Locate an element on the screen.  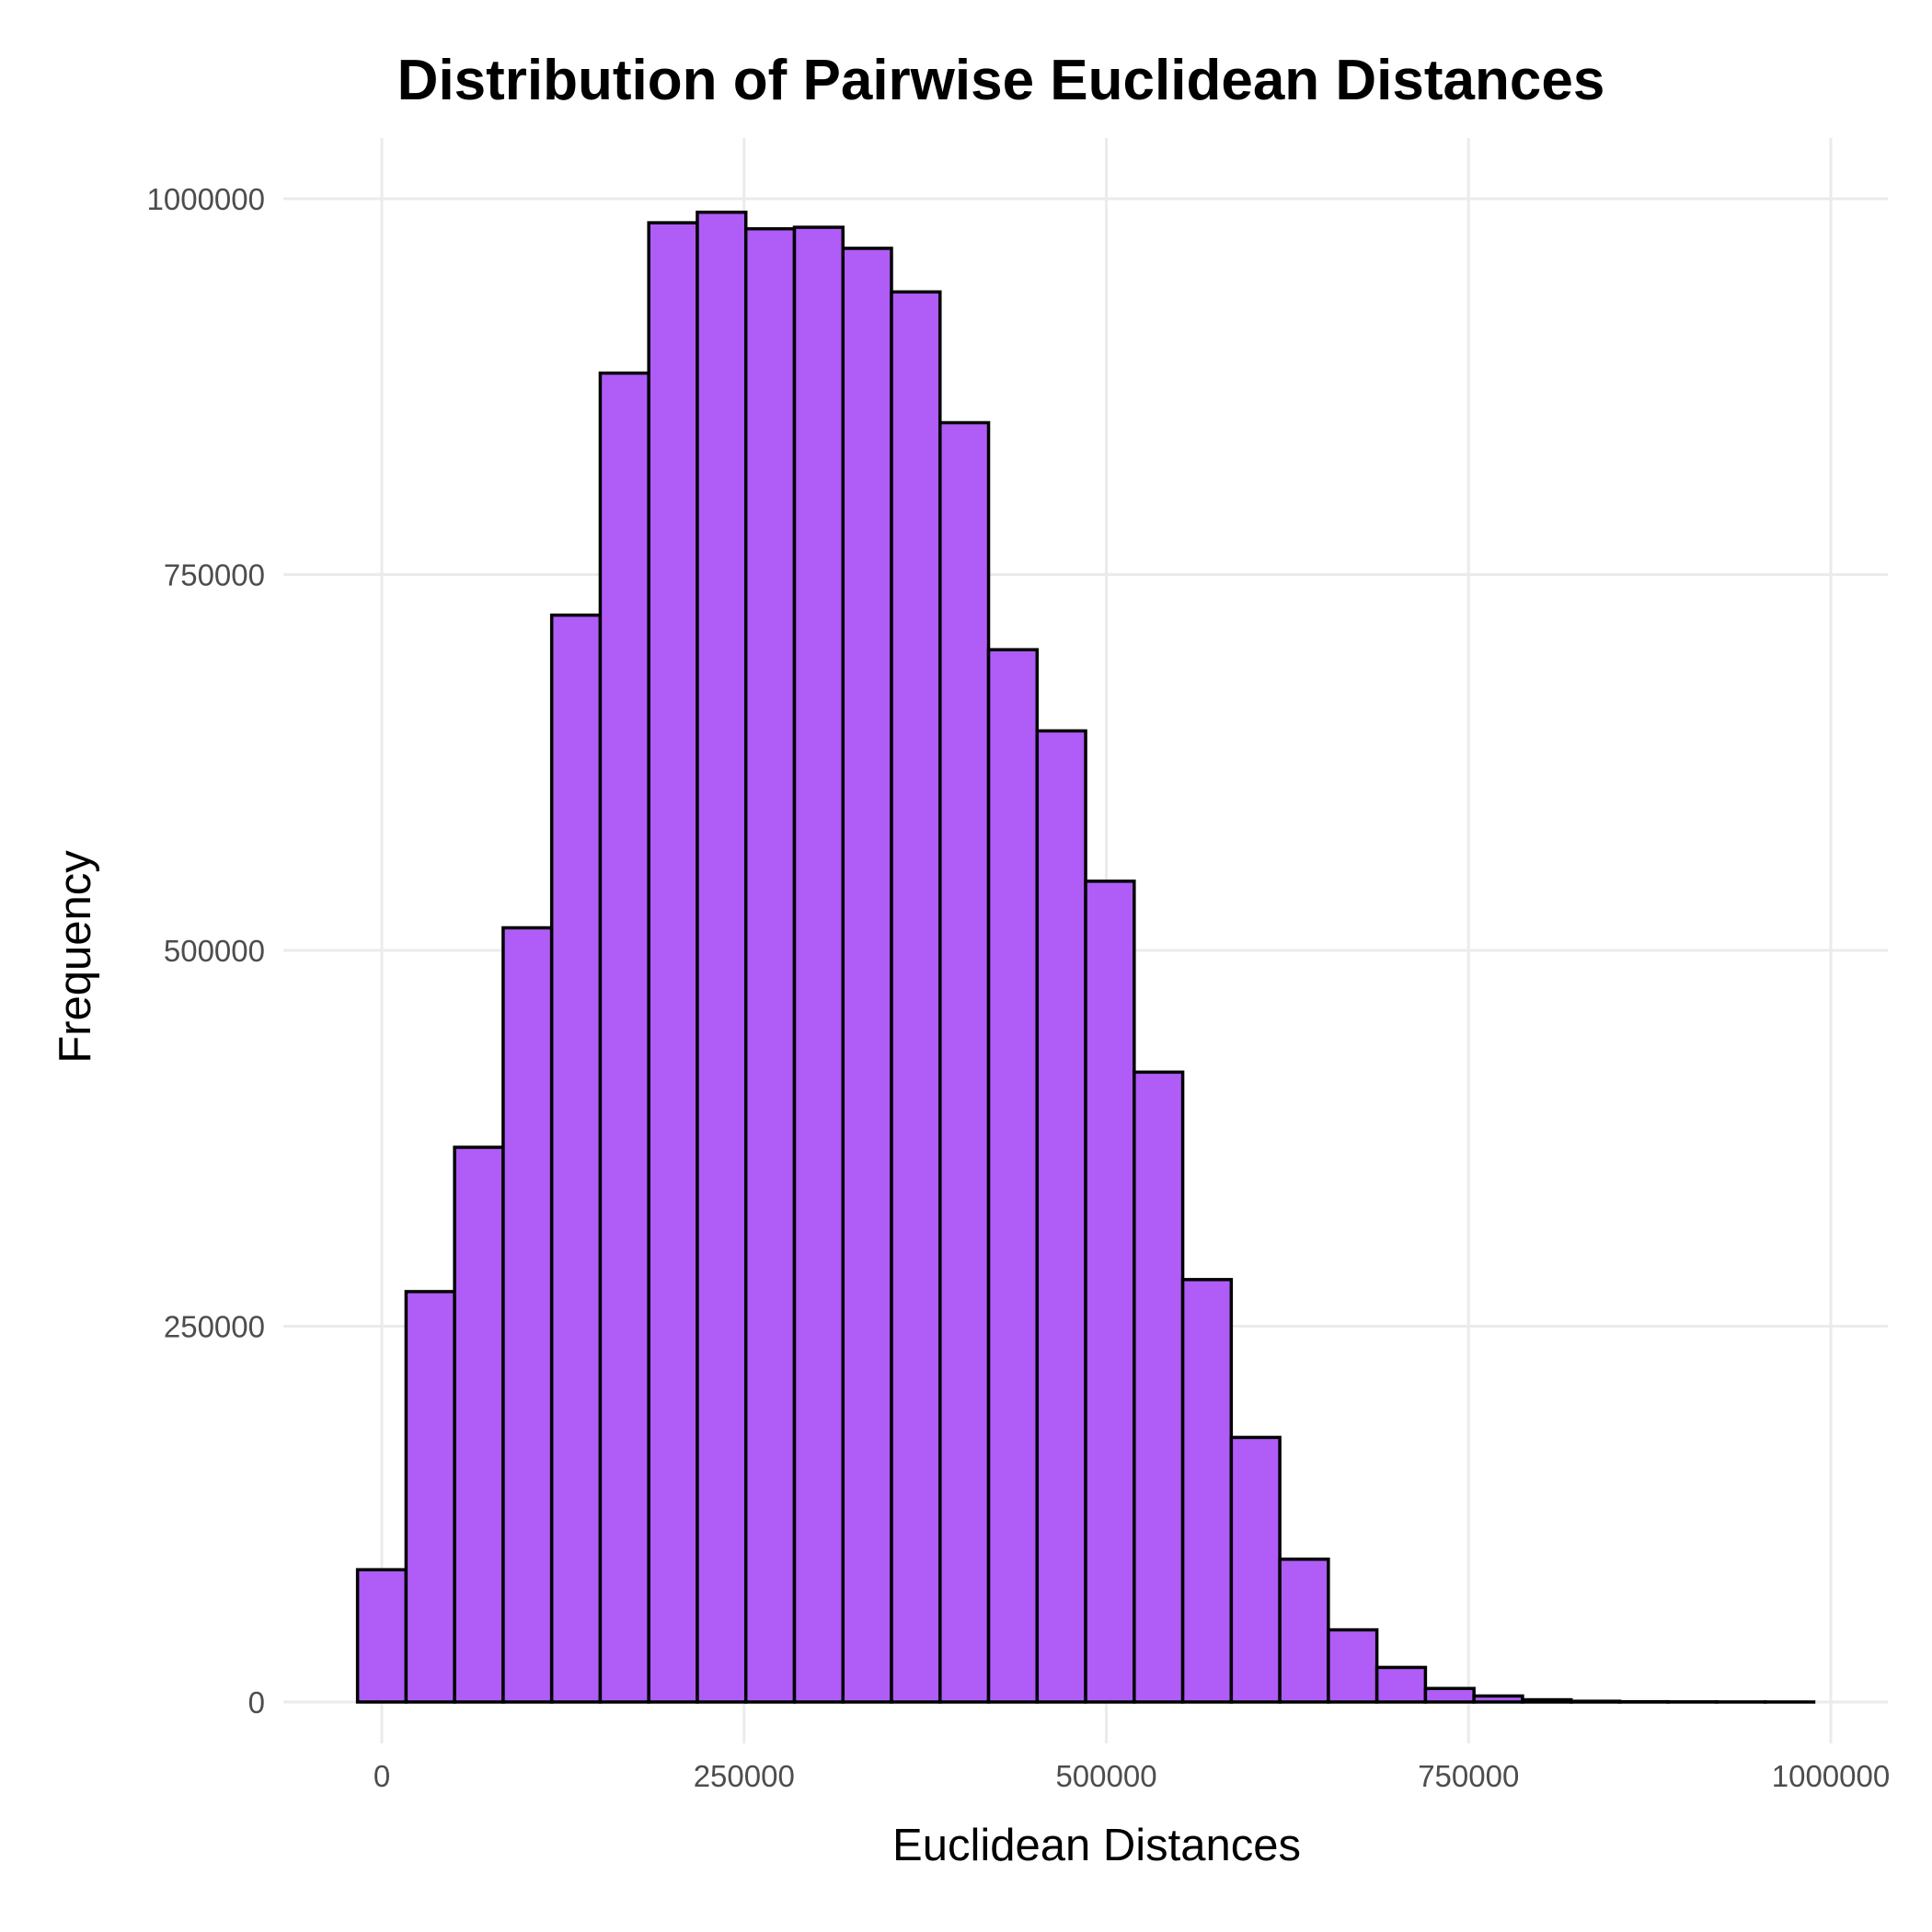
x-tick-label: 250000 is located at coordinates (744, 1776).